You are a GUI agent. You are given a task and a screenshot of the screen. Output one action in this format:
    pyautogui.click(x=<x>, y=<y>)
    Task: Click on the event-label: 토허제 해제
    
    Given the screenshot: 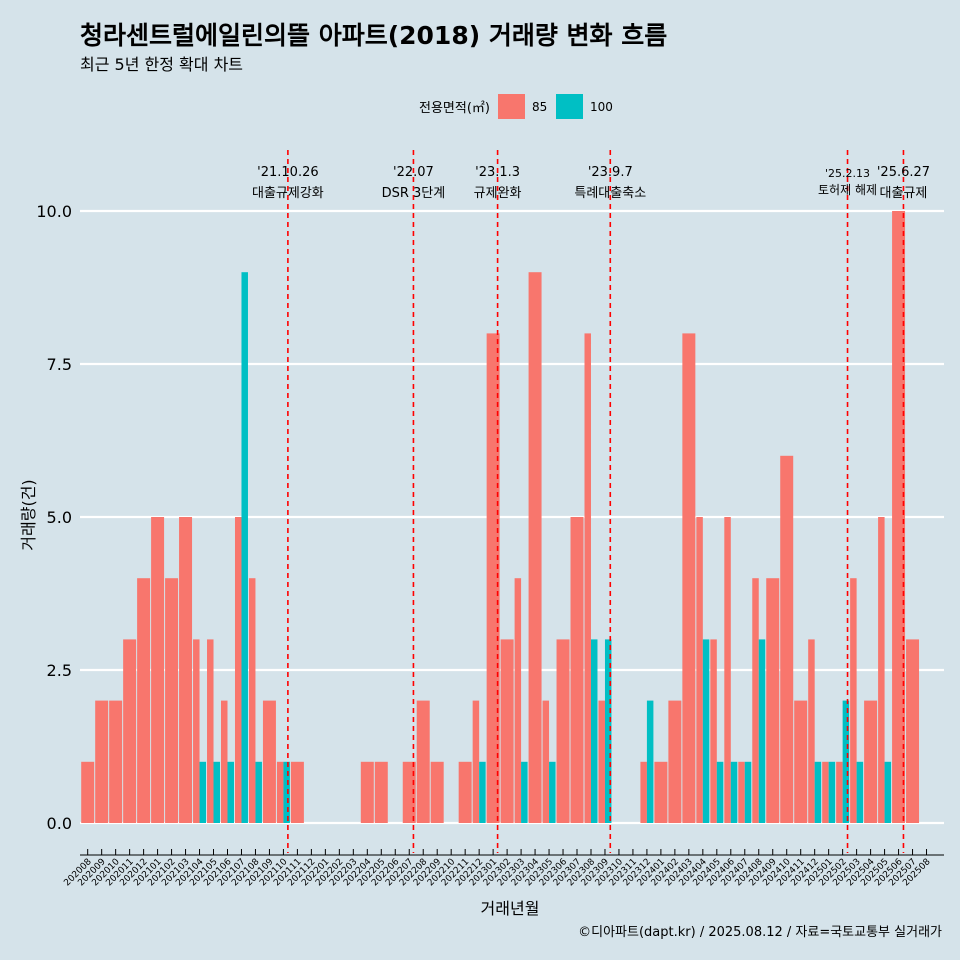 What is the action you would take?
    pyautogui.click(x=847, y=190)
    